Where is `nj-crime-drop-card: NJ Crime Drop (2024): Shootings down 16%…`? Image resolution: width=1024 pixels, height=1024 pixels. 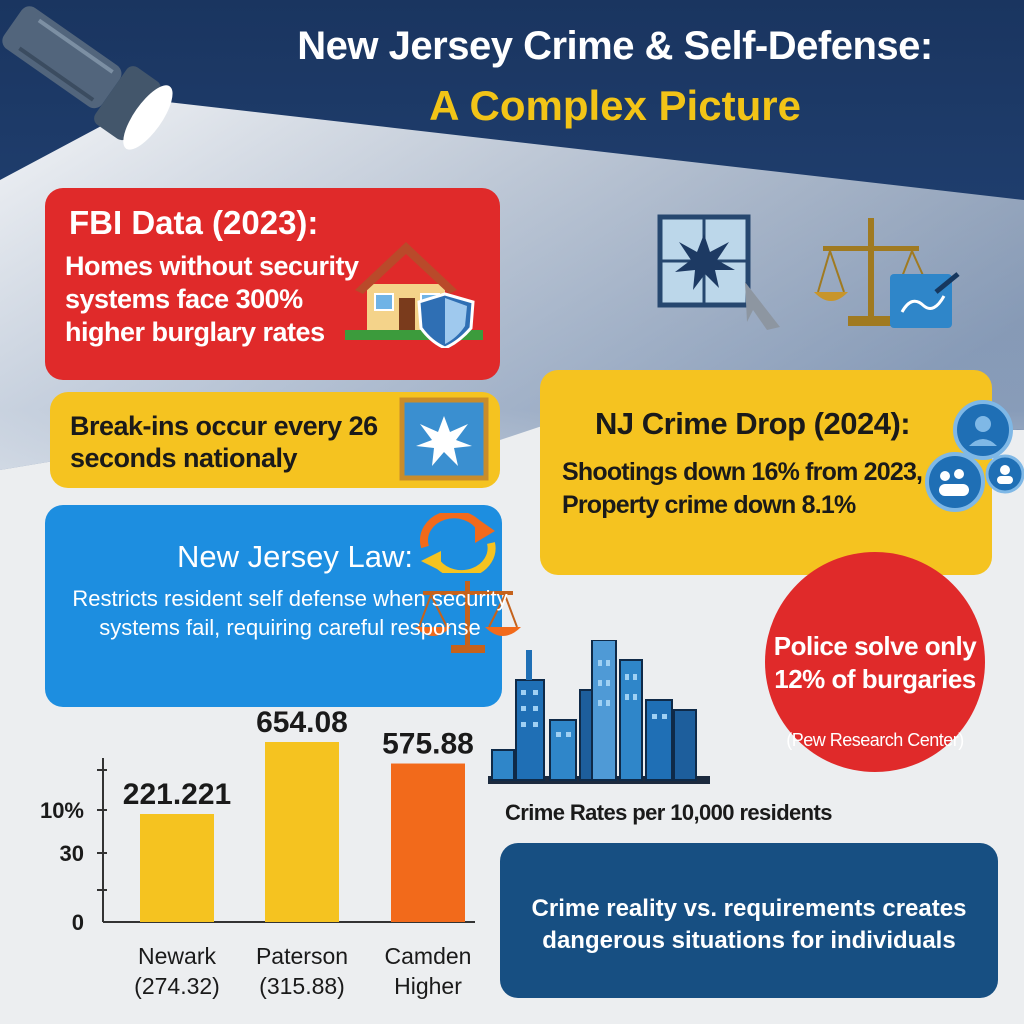
nj-crime-drop-card: NJ Crime Drop (2024): Shootings down 16%… is located at coordinates (766, 472).